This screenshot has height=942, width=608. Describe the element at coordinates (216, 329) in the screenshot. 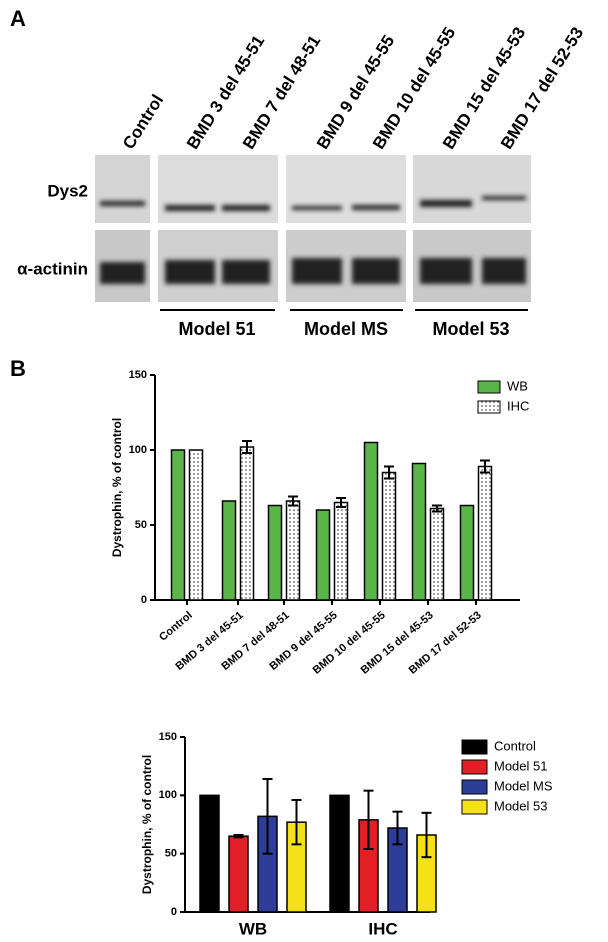

I see `group-label: Model 51` at that location.